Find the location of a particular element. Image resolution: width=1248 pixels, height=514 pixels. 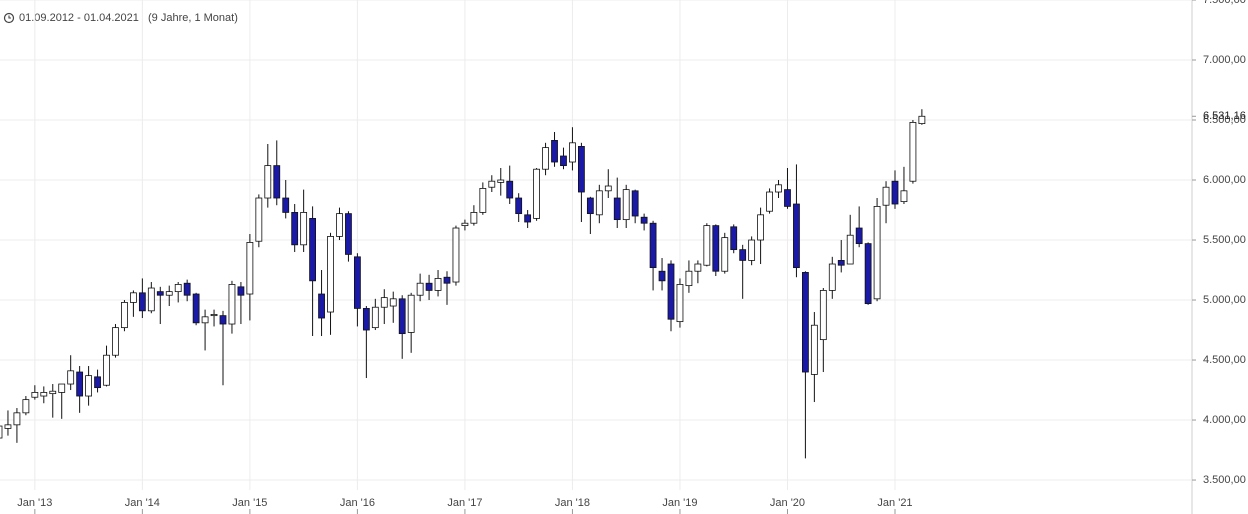

x-tick-label: Jan '16 is located at coordinates (357, 503).